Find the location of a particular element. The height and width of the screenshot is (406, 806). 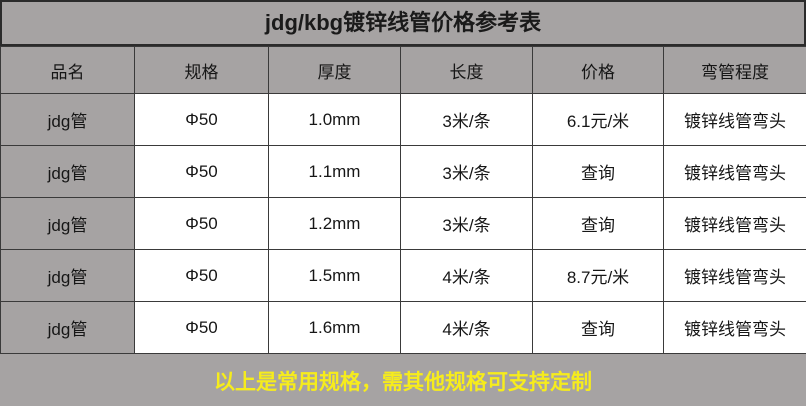

table-title-bar: jdg/kbg镀锌线管价格参考表 is located at coordinates (403, 23).